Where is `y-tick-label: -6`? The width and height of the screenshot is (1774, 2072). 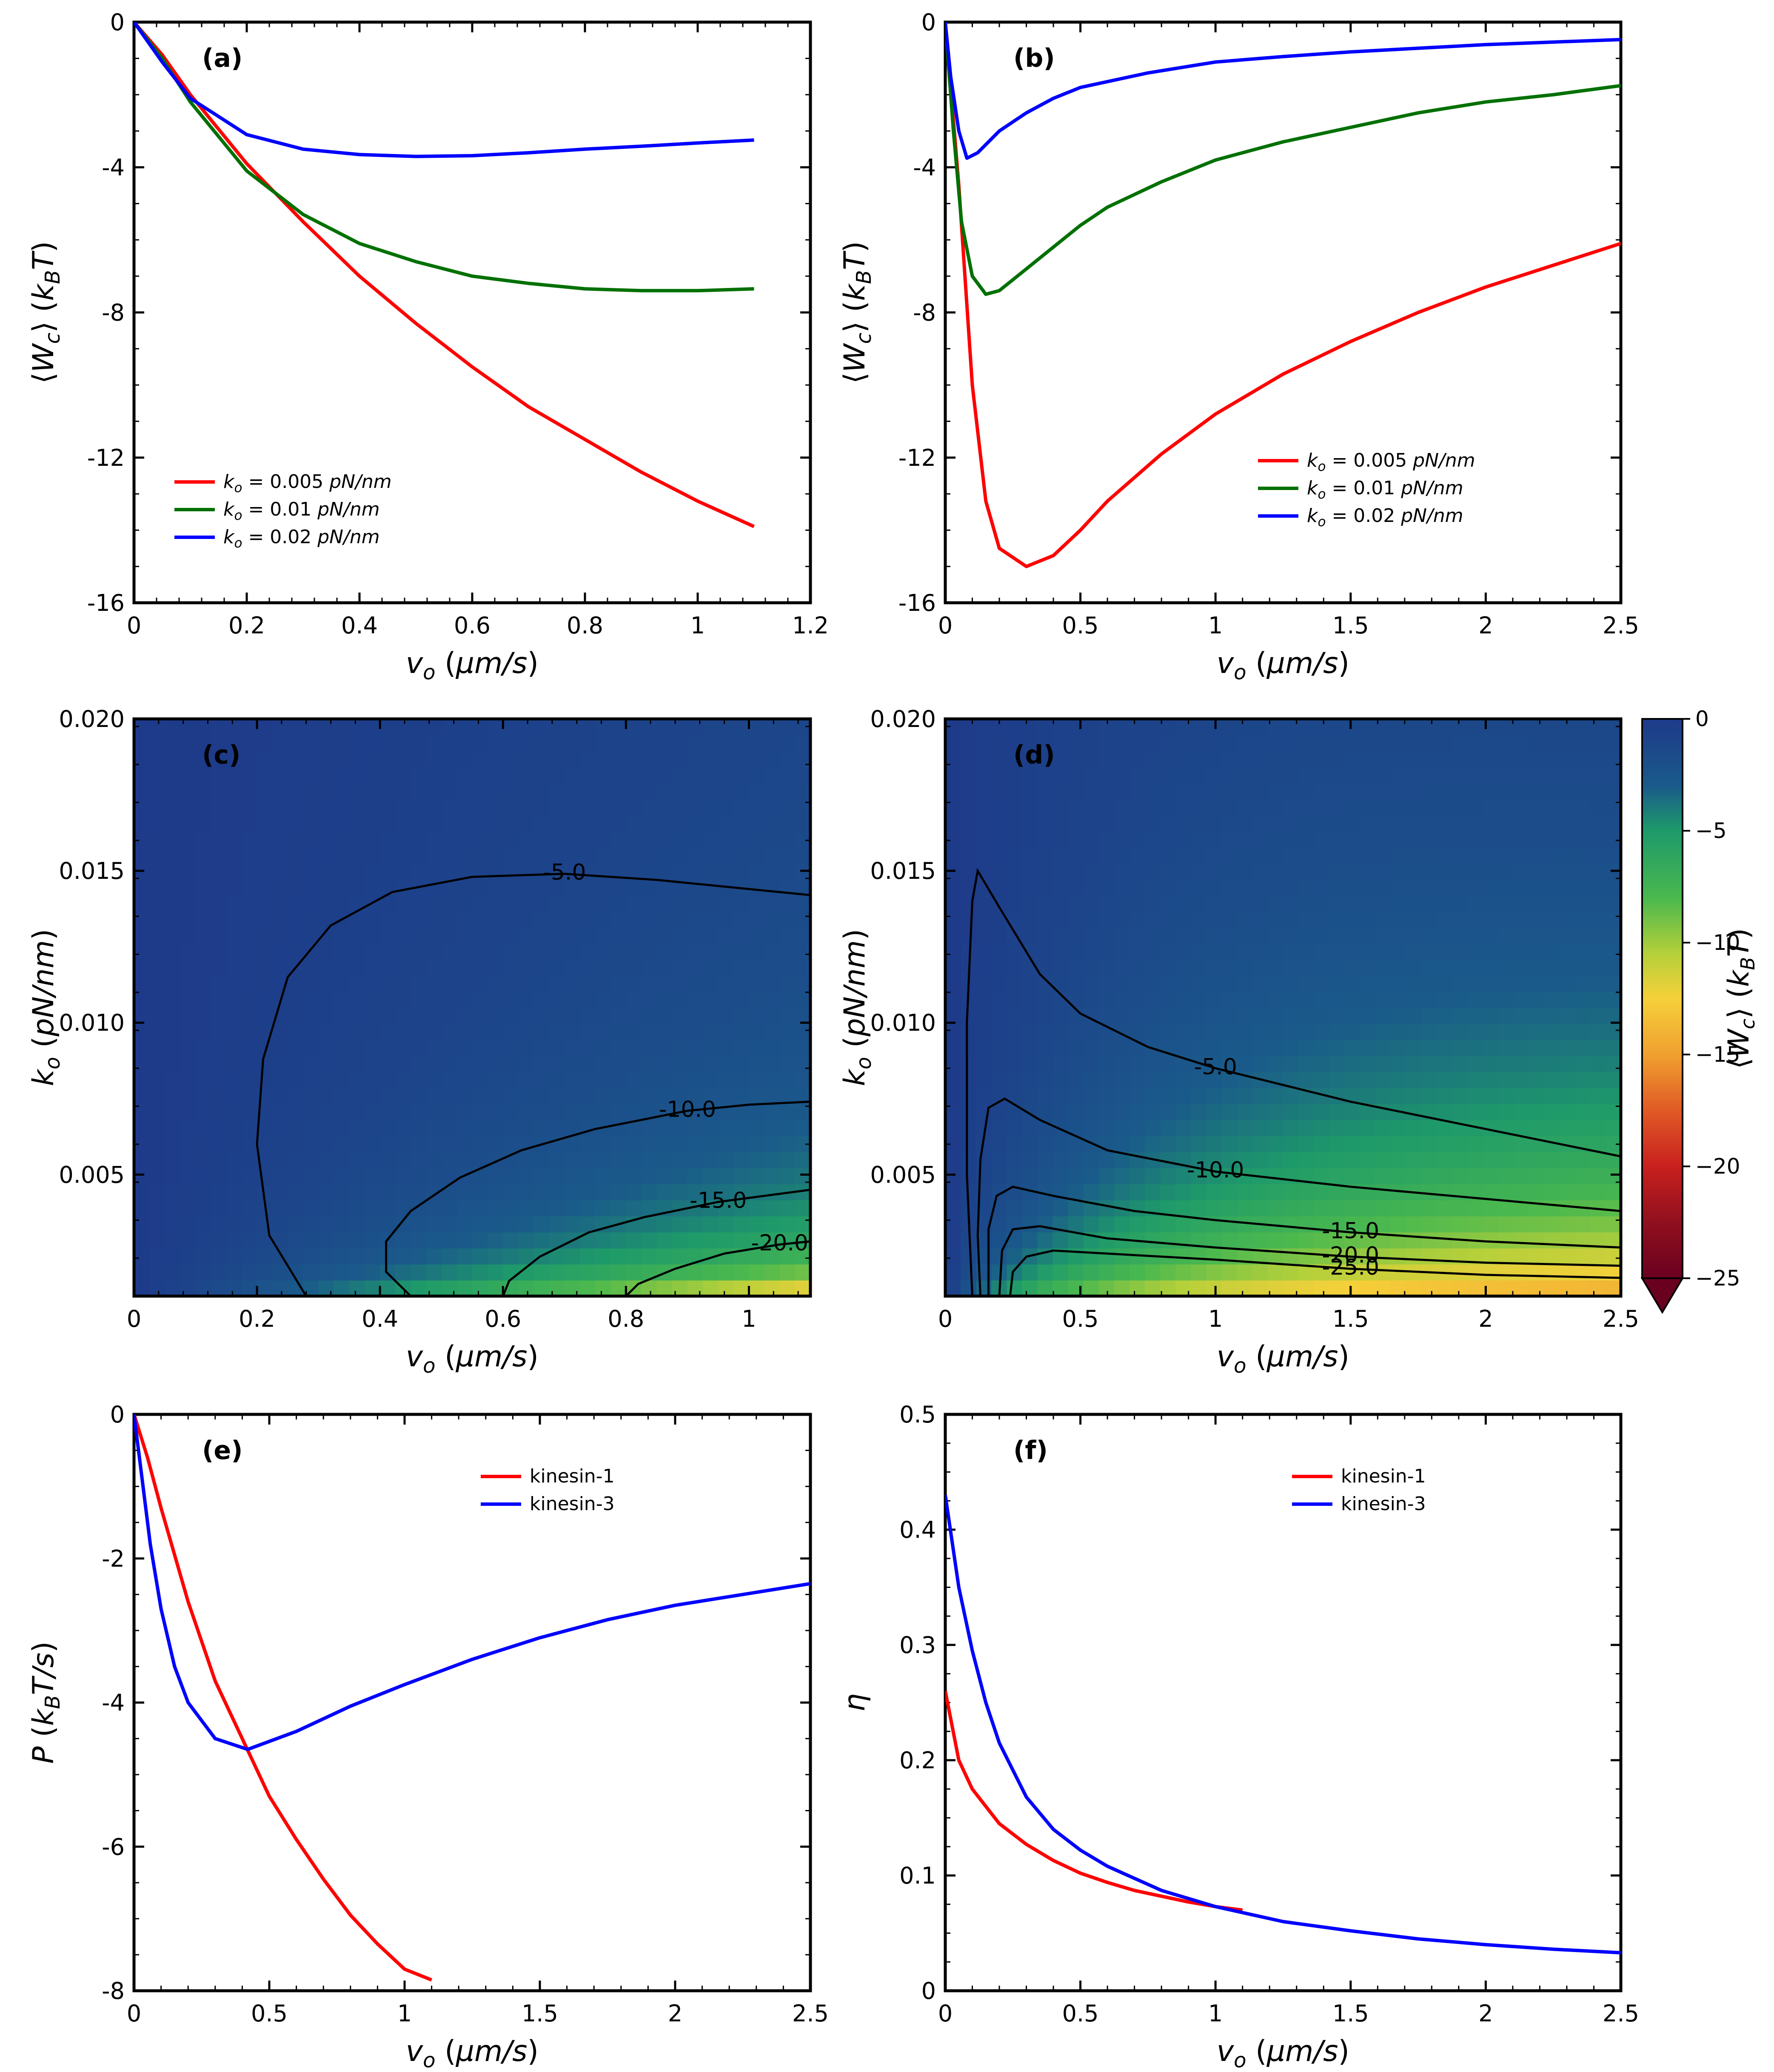 y-tick-label: -6 is located at coordinates (113, 1846).